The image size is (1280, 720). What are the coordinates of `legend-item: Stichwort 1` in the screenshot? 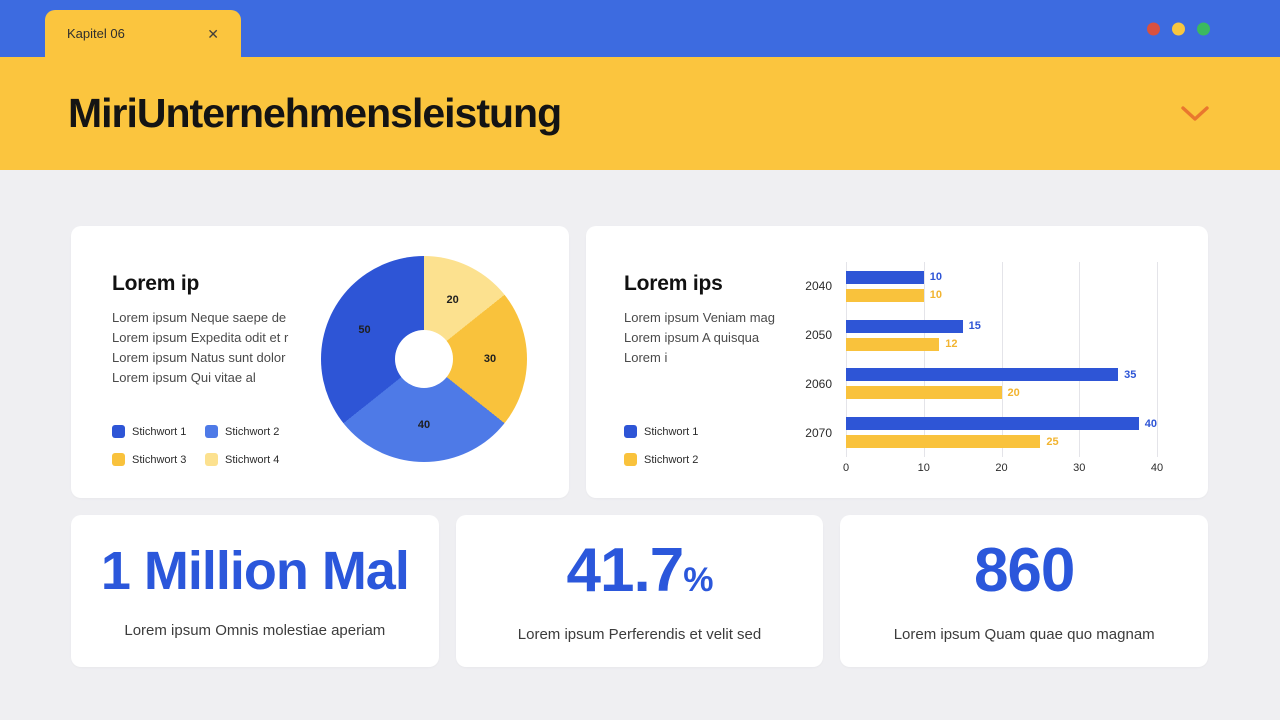 It's located at (661, 431).